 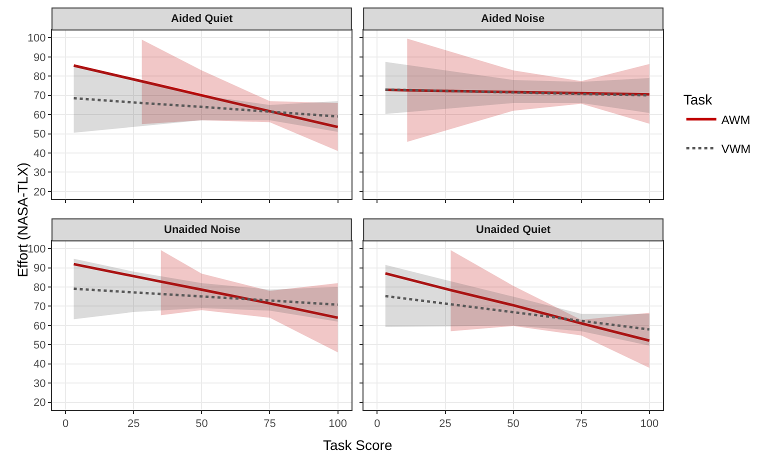 I want to click on chart-title: Unaided Noise, so click(x=202, y=230).